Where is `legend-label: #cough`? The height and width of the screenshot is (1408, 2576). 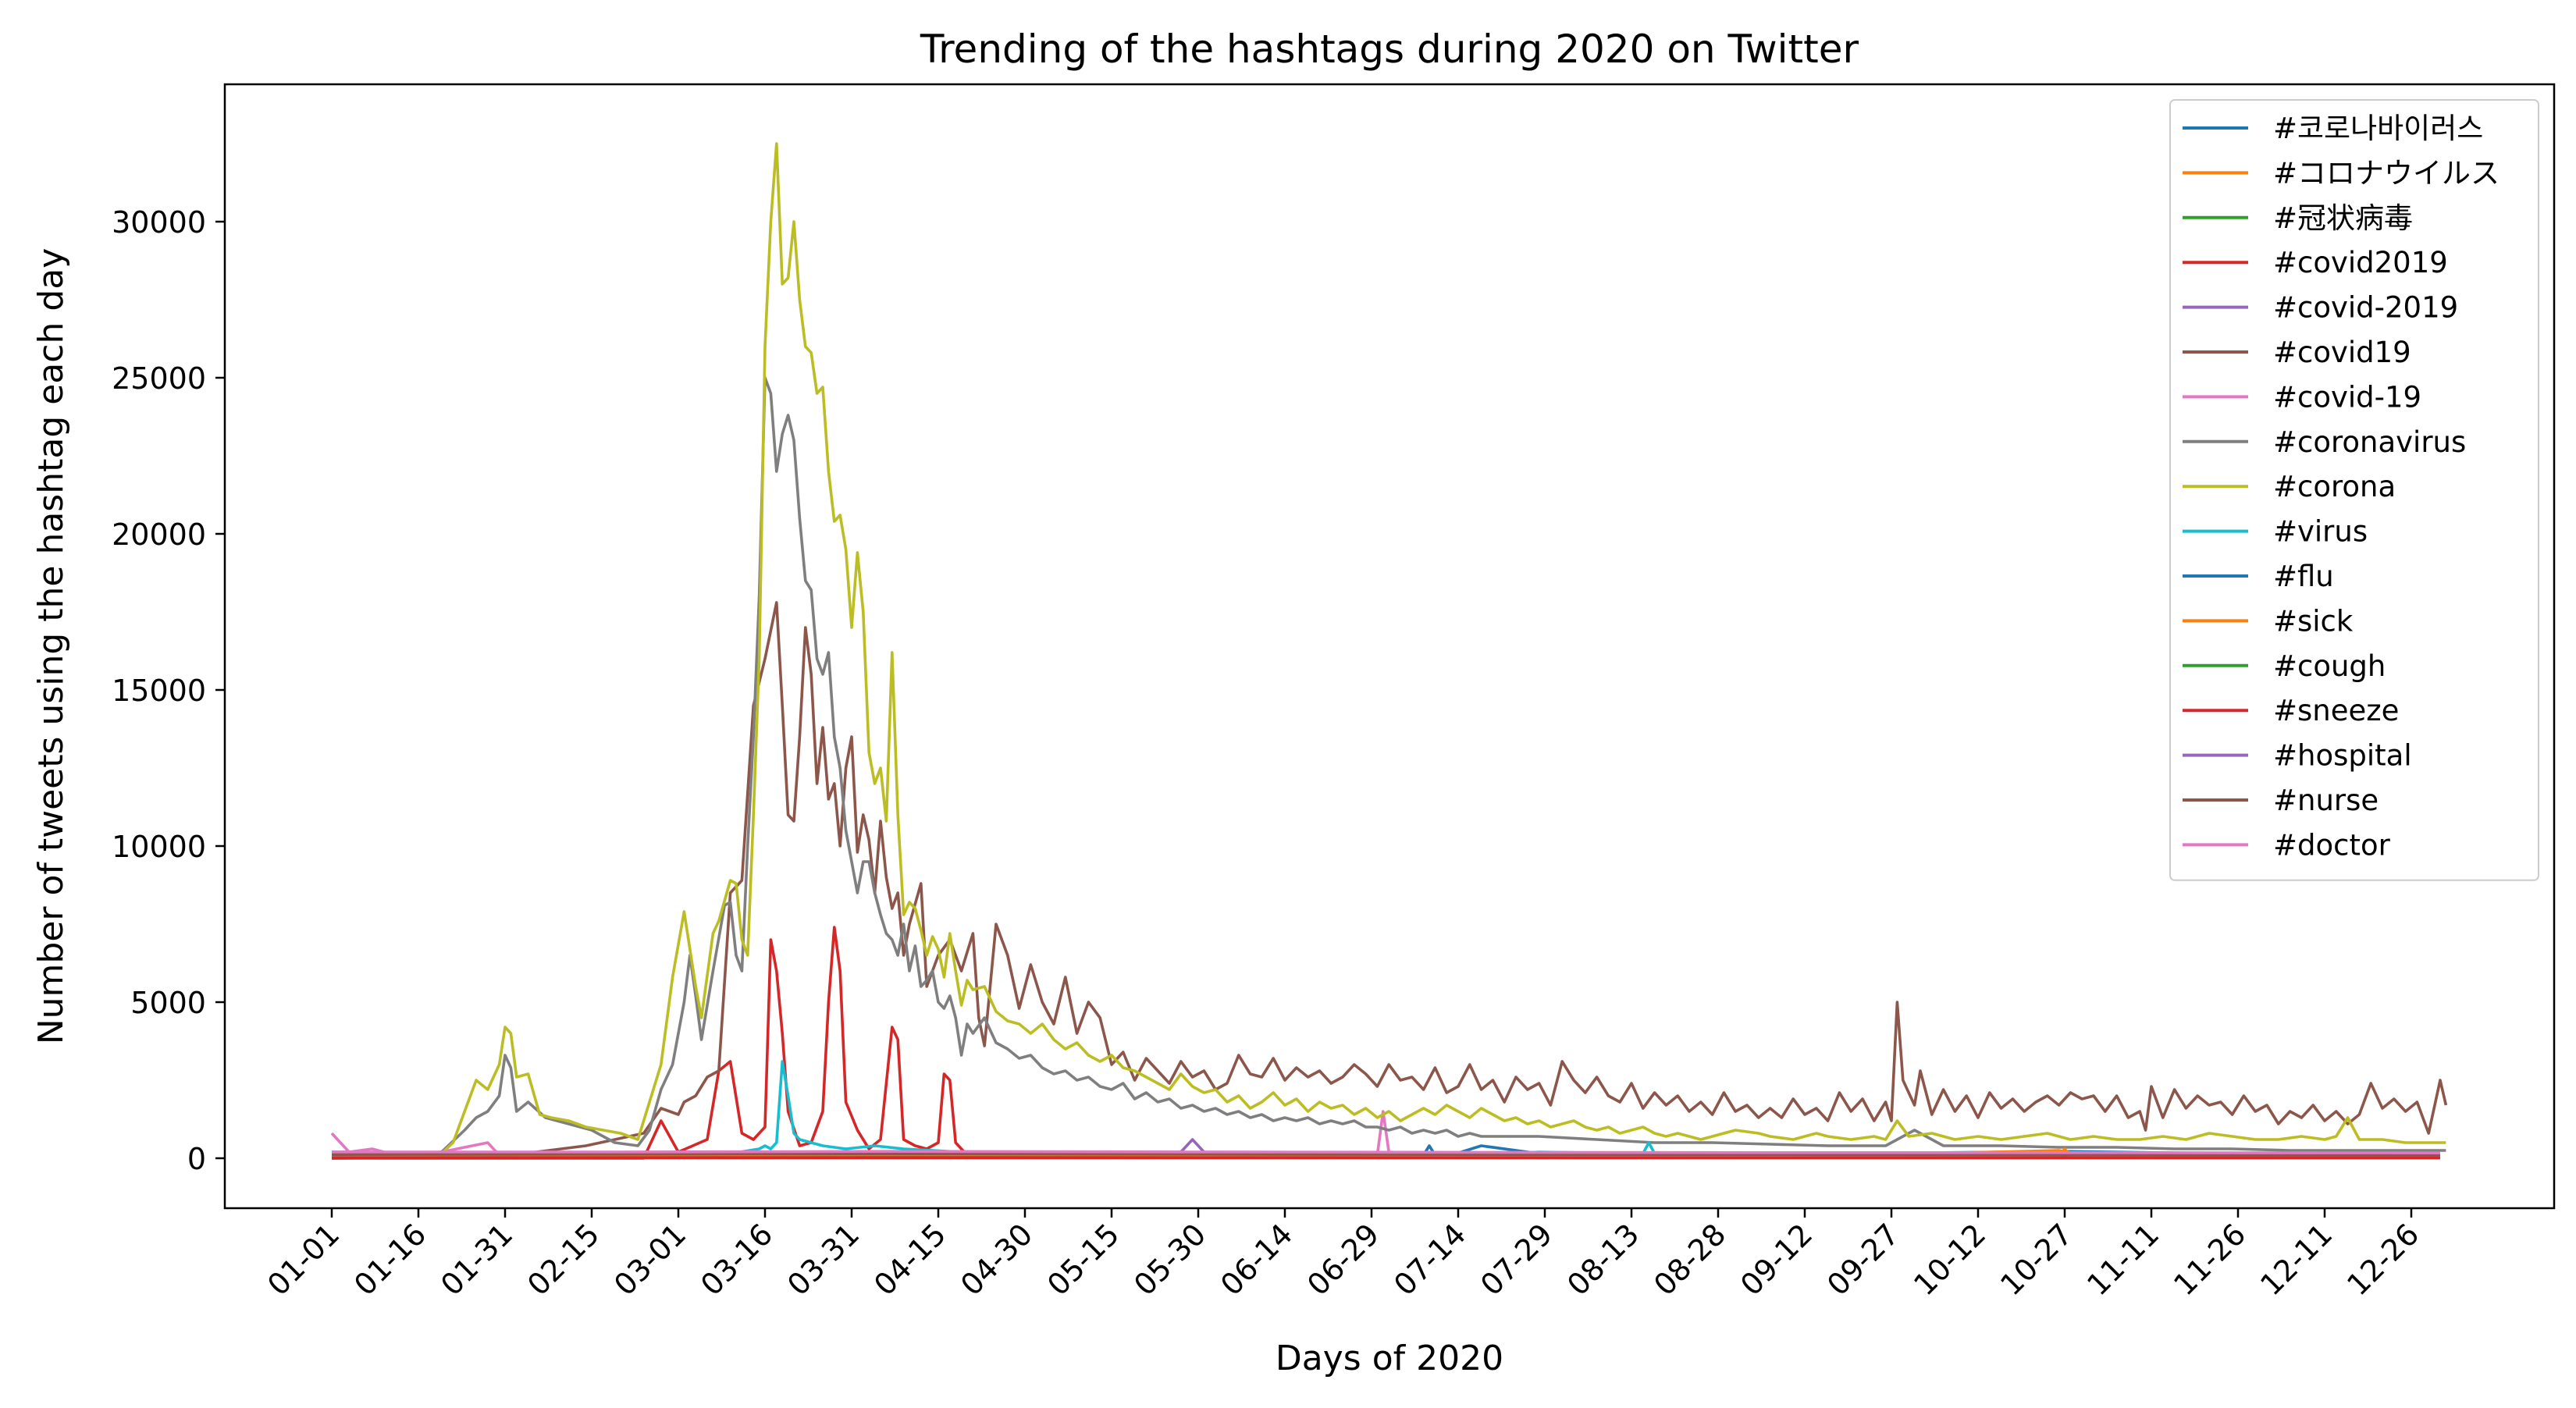 legend-label: #cough is located at coordinates (2329, 666).